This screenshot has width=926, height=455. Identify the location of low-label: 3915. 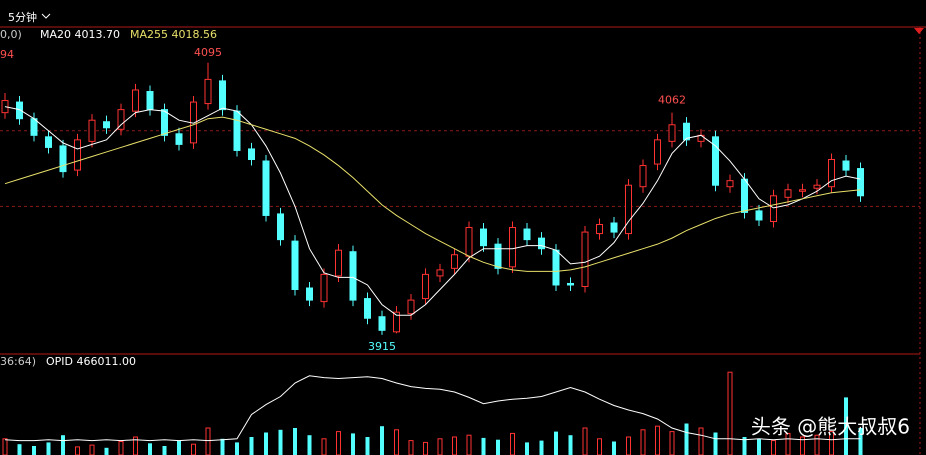
(382, 346).